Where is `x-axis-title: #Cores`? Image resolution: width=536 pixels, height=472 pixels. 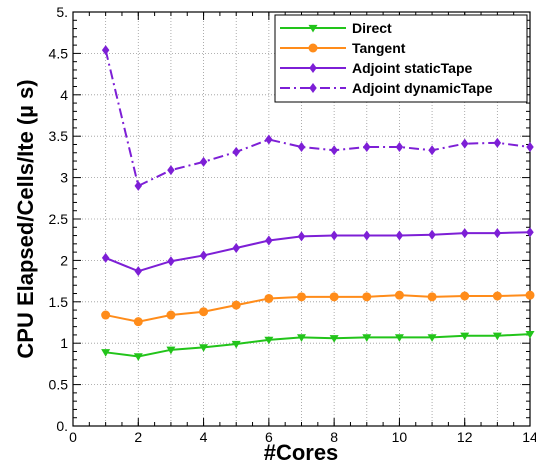 x-axis-title: #Cores is located at coordinates (301, 452).